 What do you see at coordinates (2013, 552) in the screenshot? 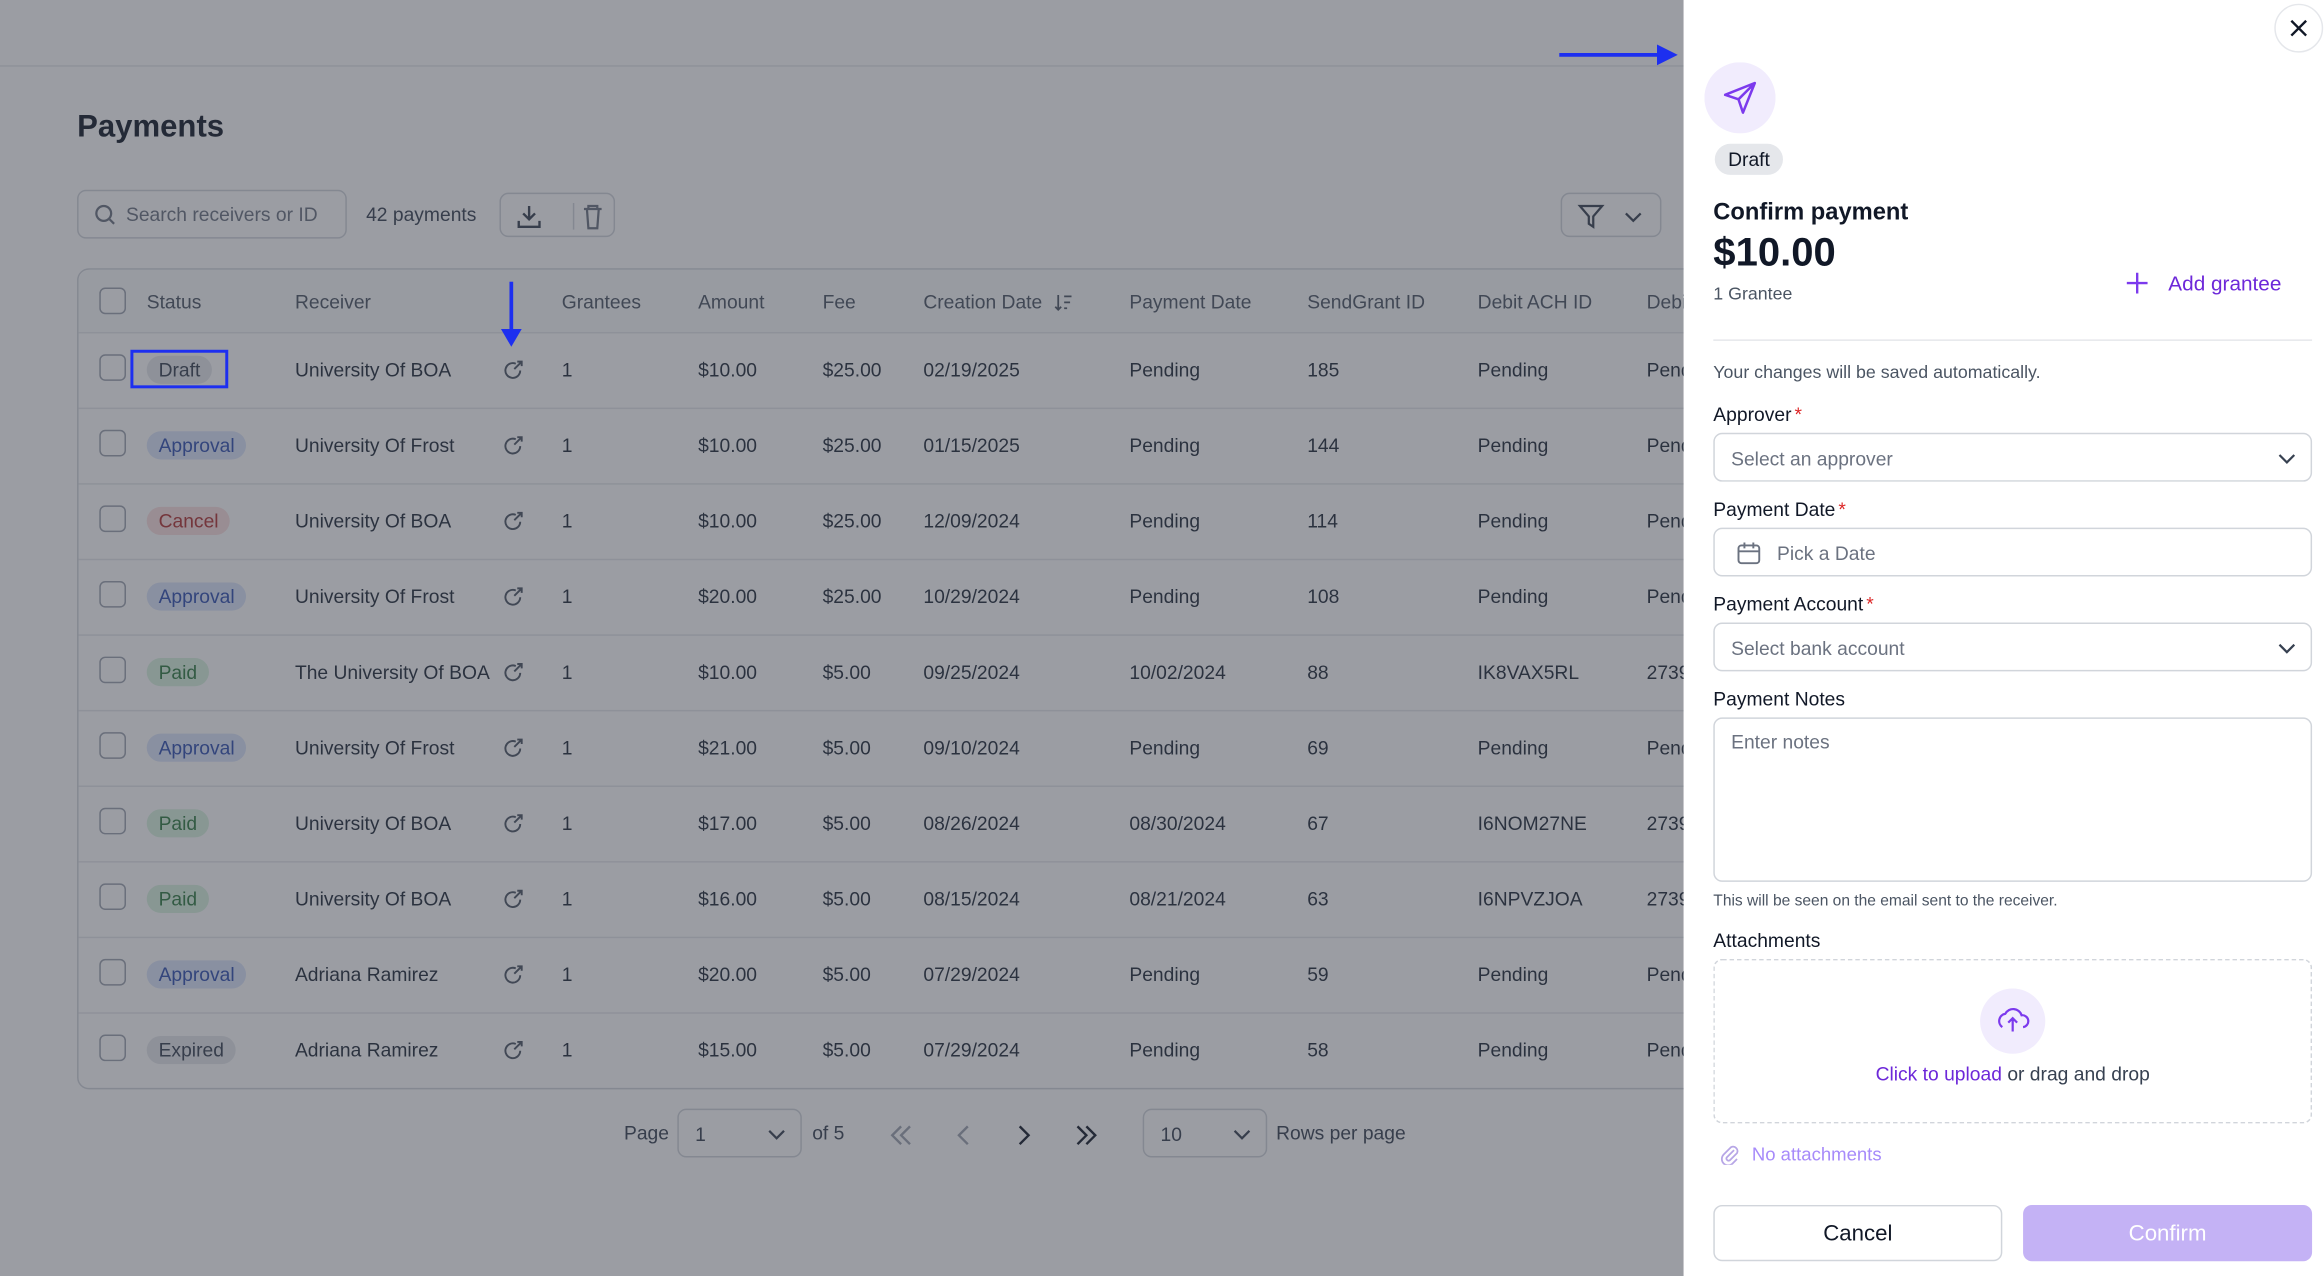
I see `date-input: Pick a Date` at bounding box center [2013, 552].